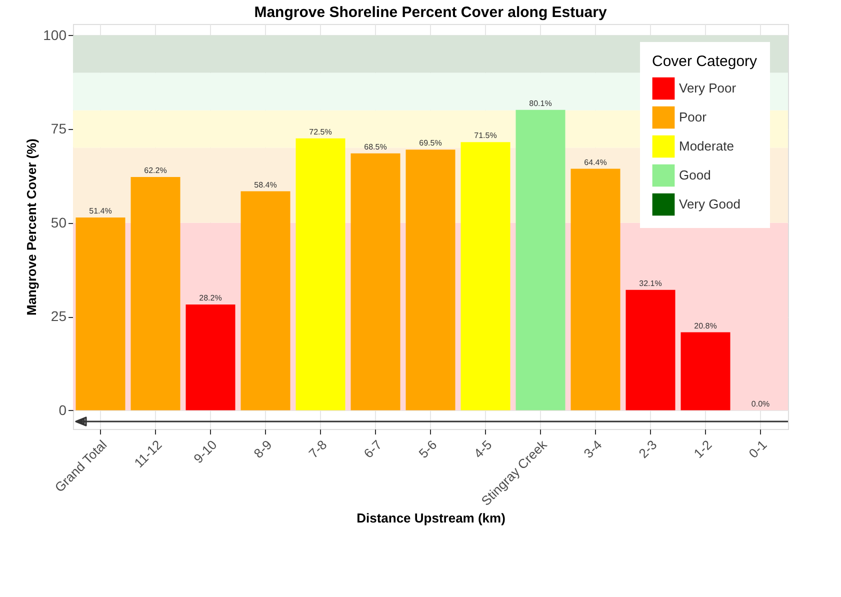 Image resolution: width=841 pixels, height=597 pixels. I want to click on text: 64.4%, so click(595, 162).